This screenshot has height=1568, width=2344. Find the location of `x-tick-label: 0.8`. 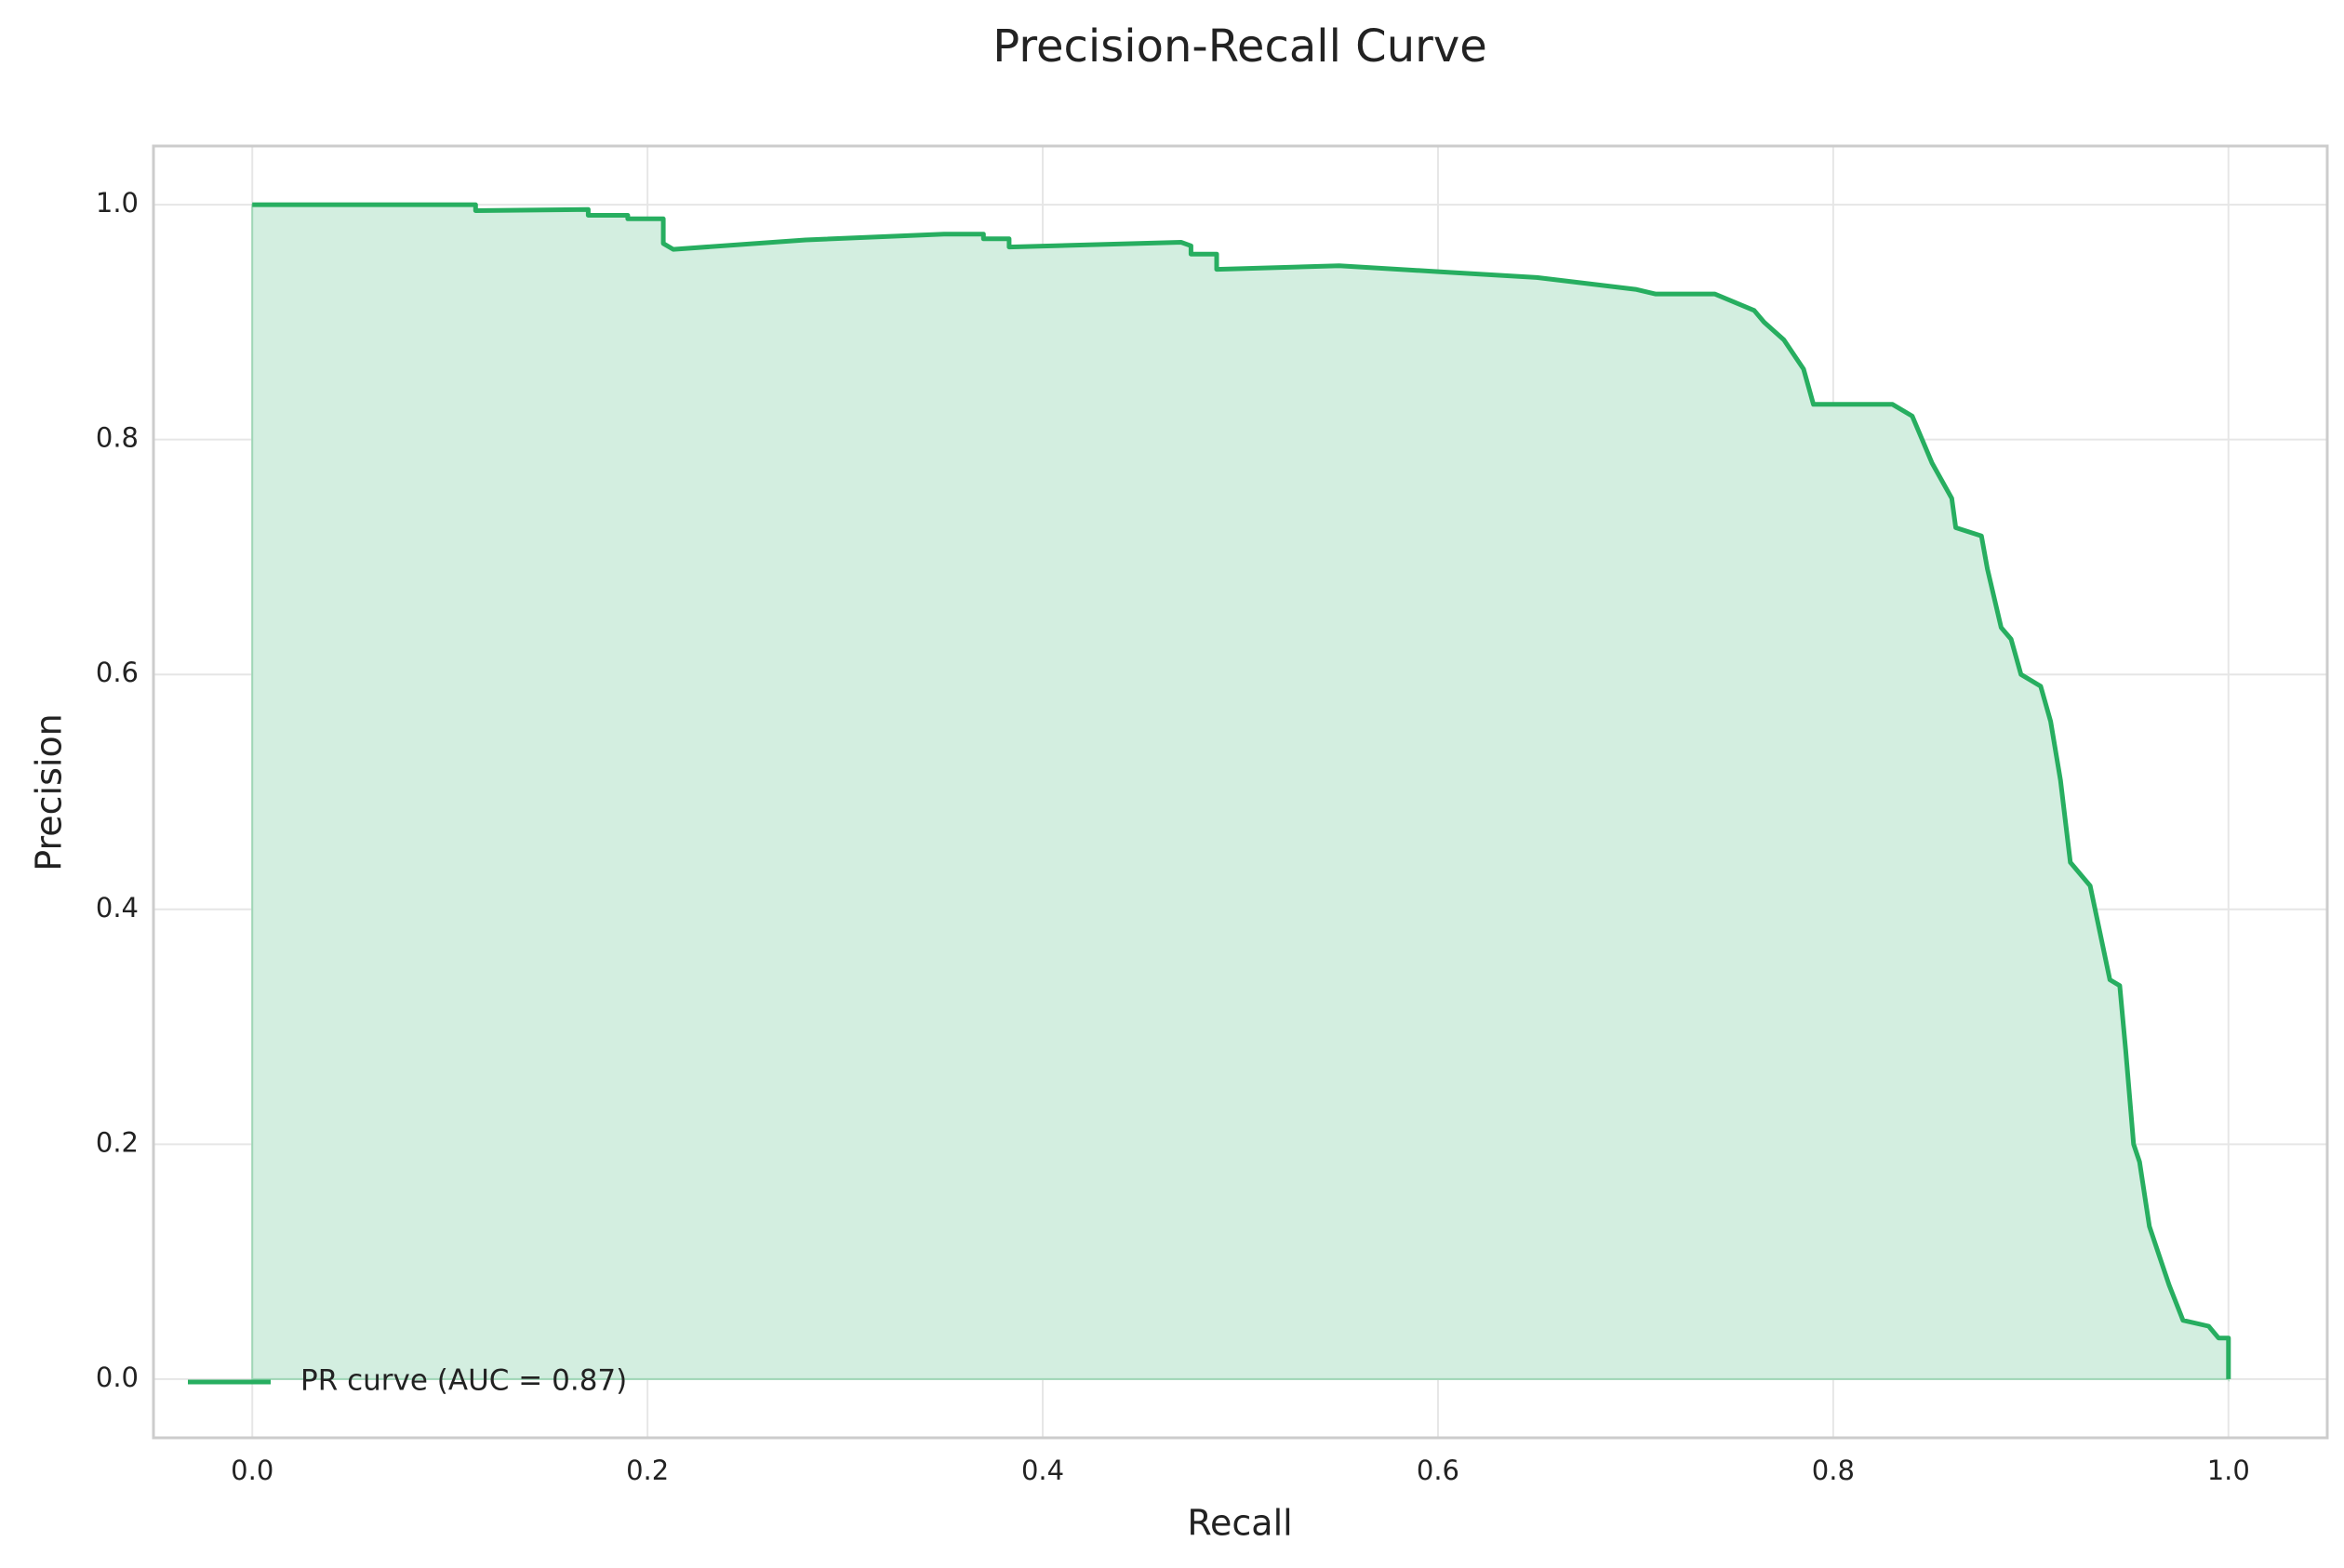

x-tick-label: 0.8 is located at coordinates (1834, 1470).